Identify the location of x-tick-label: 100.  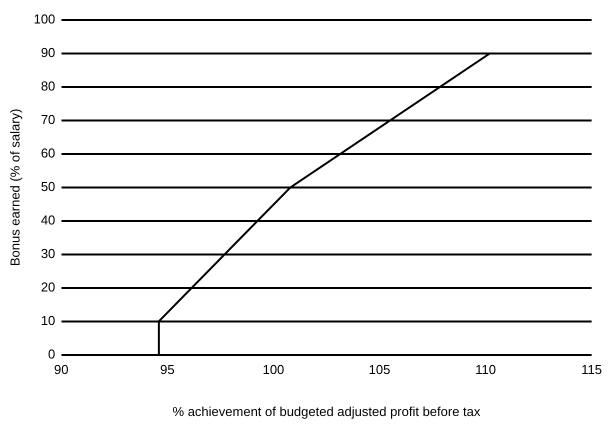
(273, 370).